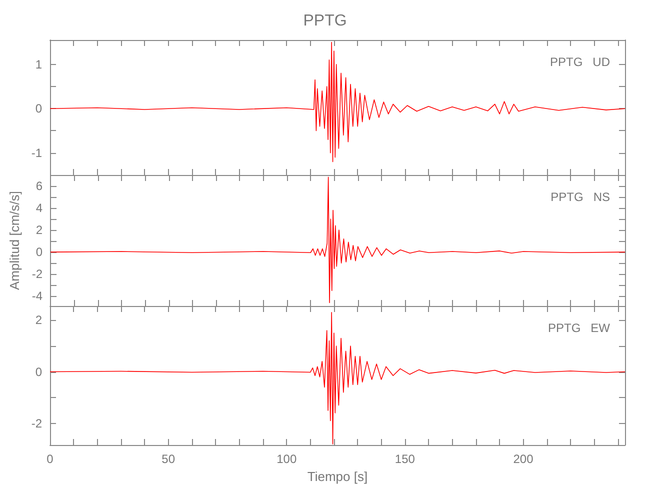 The height and width of the screenshot is (500, 650). Describe the element at coordinates (286, 459) in the screenshot. I see `x-tick-label: 100` at that location.